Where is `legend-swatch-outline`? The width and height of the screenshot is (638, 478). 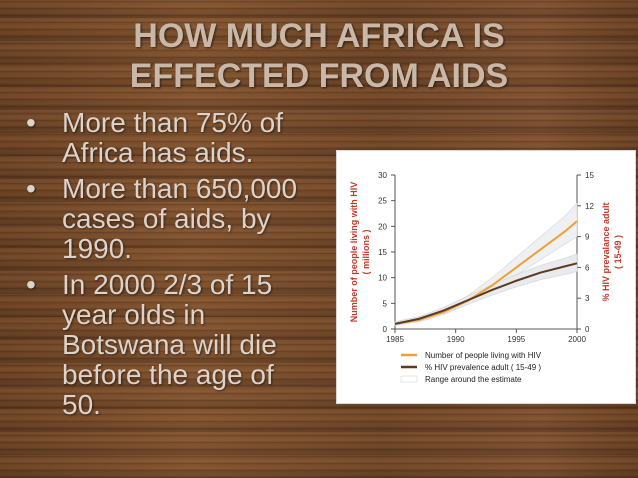
legend-swatch-outline is located at coordinates (409, 379).